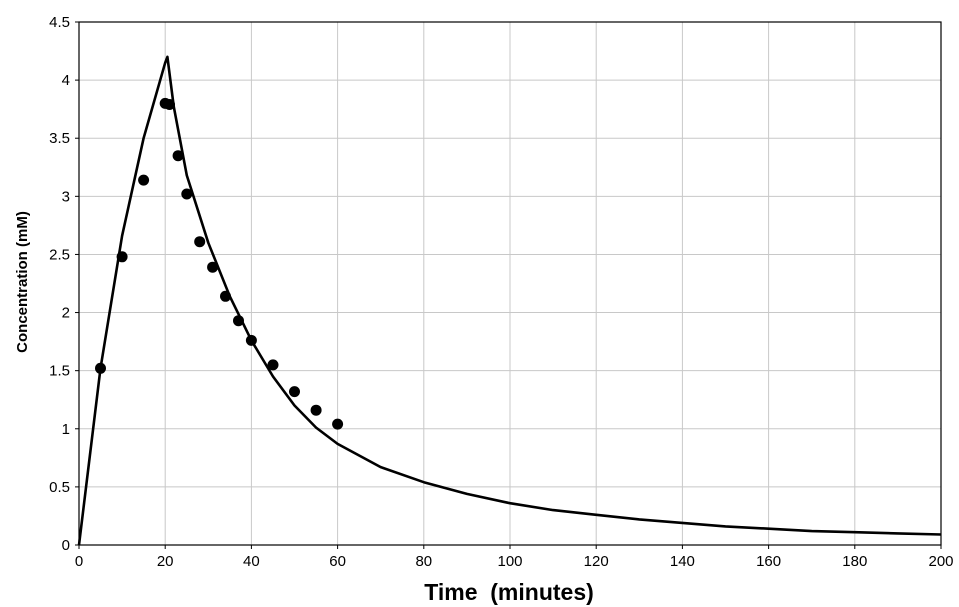  I want to click on x-tick-label: 200, so click(940, 561).